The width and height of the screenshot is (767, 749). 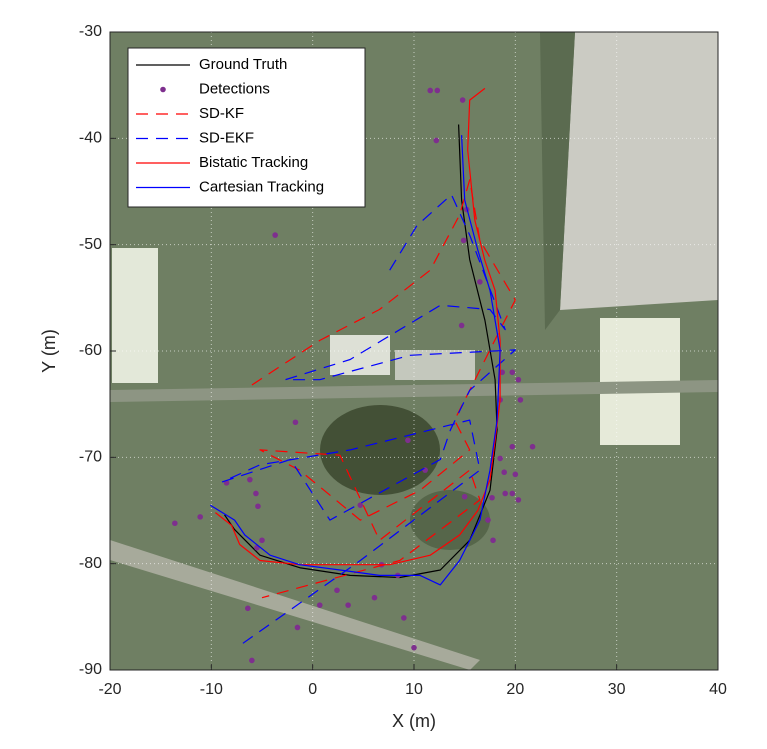 I want to click on x-tick-label: 10, so click(x=414, y=689).